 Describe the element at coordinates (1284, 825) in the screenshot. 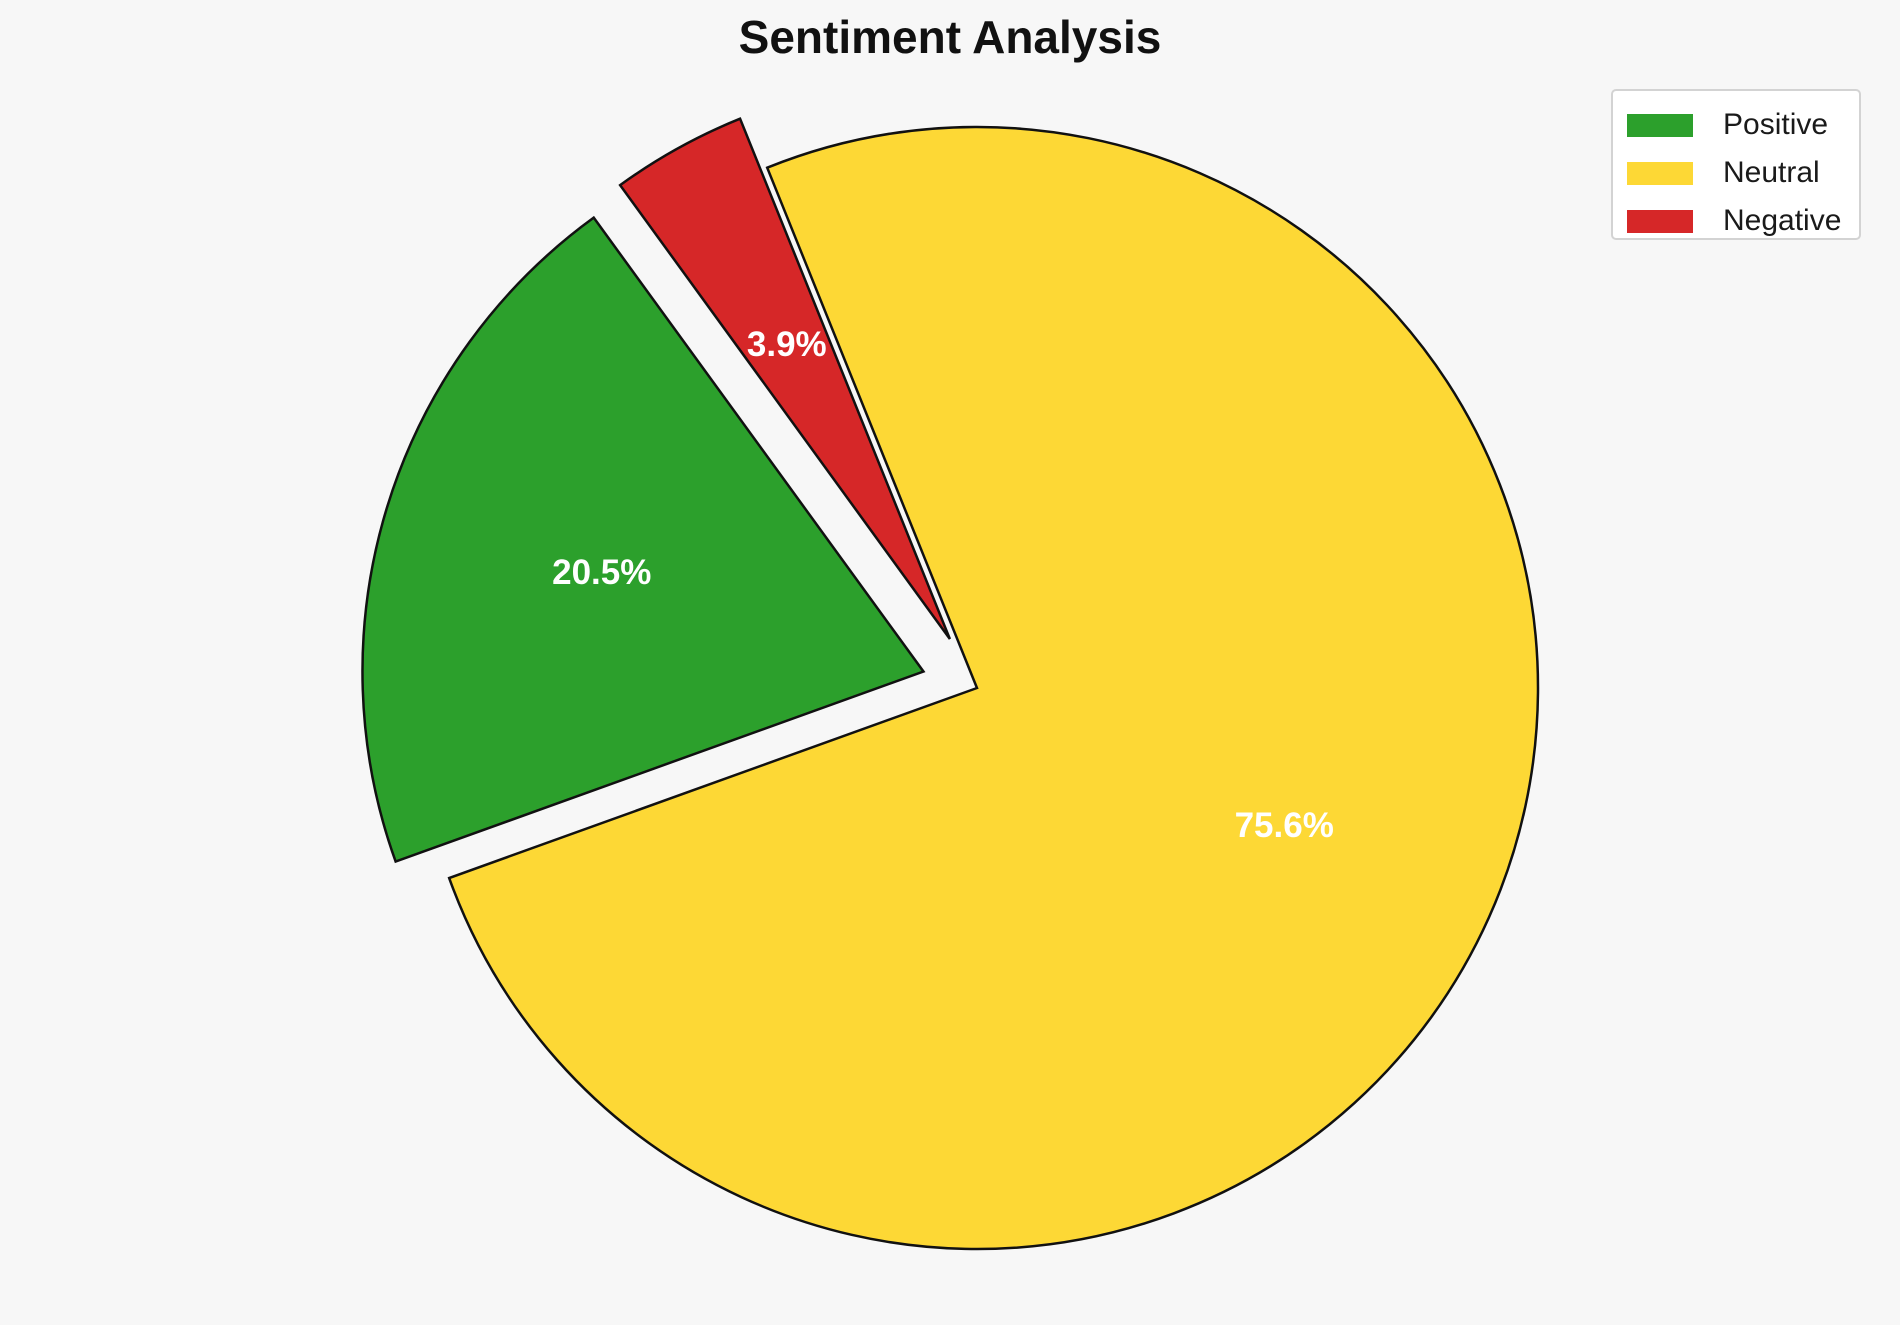

I see `slice-label-neutral: 75.6%` at that location.